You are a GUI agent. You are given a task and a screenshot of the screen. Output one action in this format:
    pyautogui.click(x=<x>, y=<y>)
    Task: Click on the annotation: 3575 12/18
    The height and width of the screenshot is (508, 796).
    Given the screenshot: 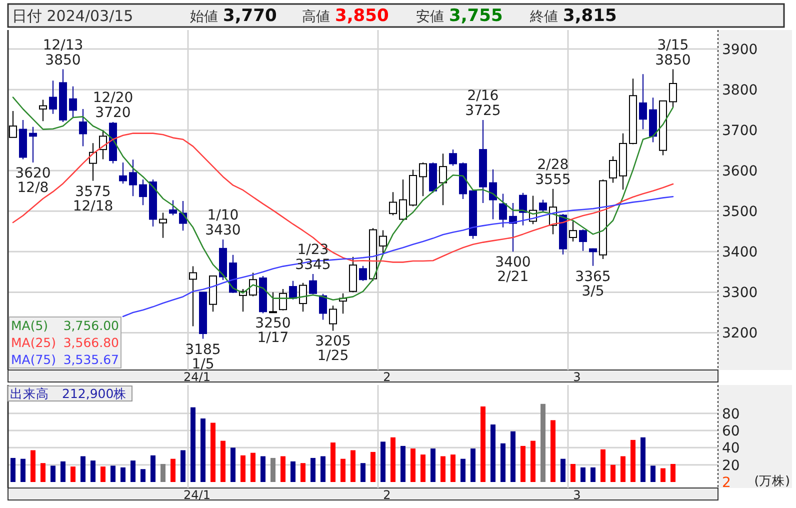 What is the action you would take?
    pyautogui.click(x=93, y=199)
    